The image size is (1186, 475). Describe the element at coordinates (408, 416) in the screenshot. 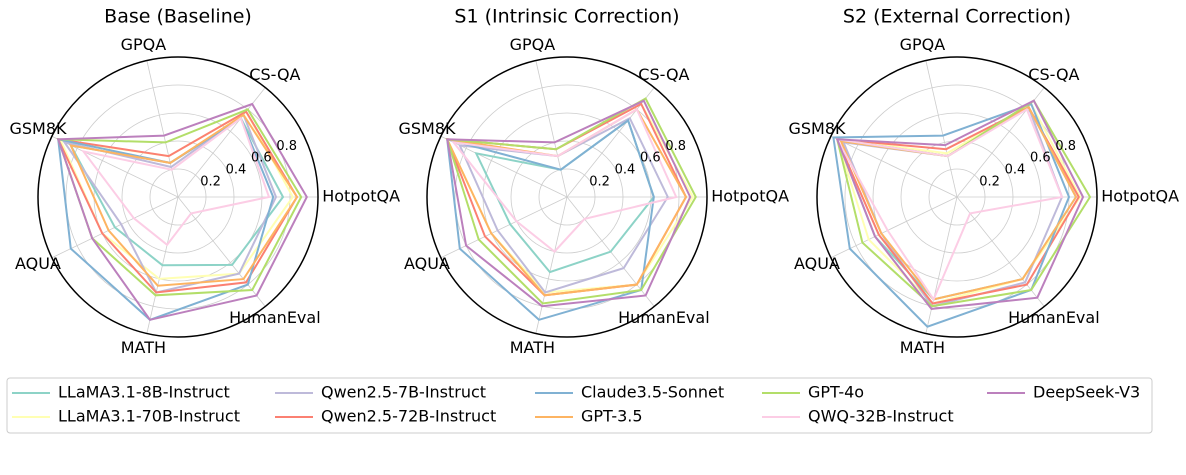

I see `legend-label: Qwen2.5-72B-Instruct` at that location.